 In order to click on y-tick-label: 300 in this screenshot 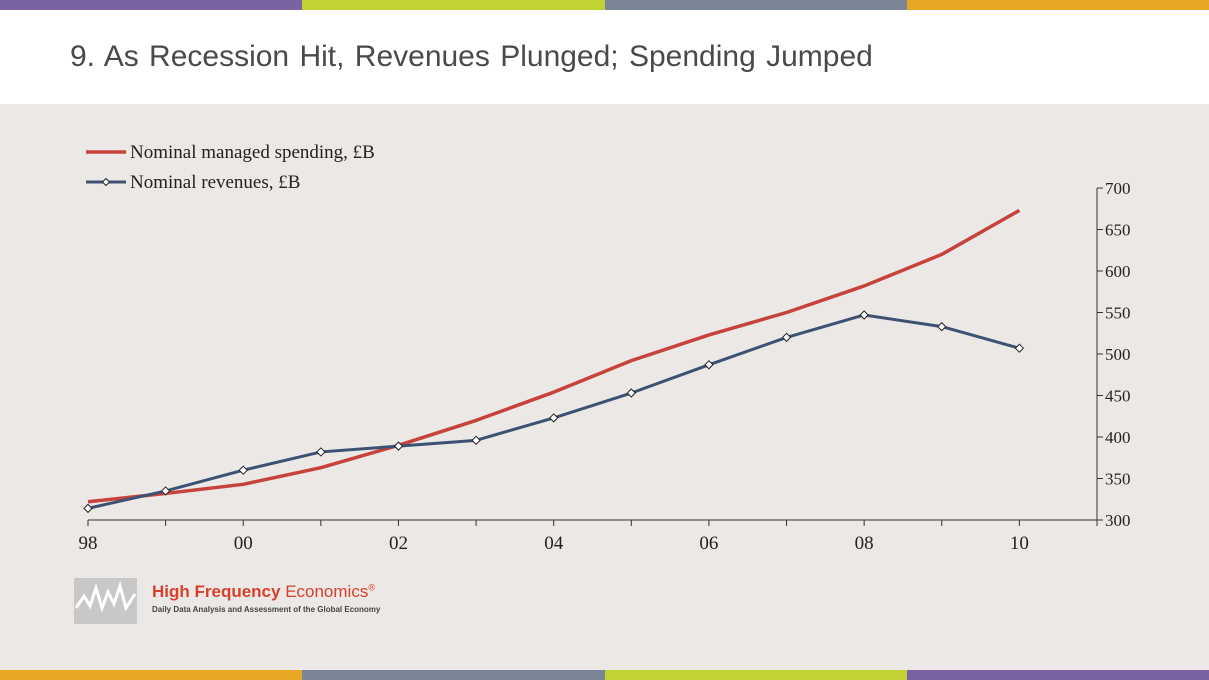, I will do `click(1118, 520)`.